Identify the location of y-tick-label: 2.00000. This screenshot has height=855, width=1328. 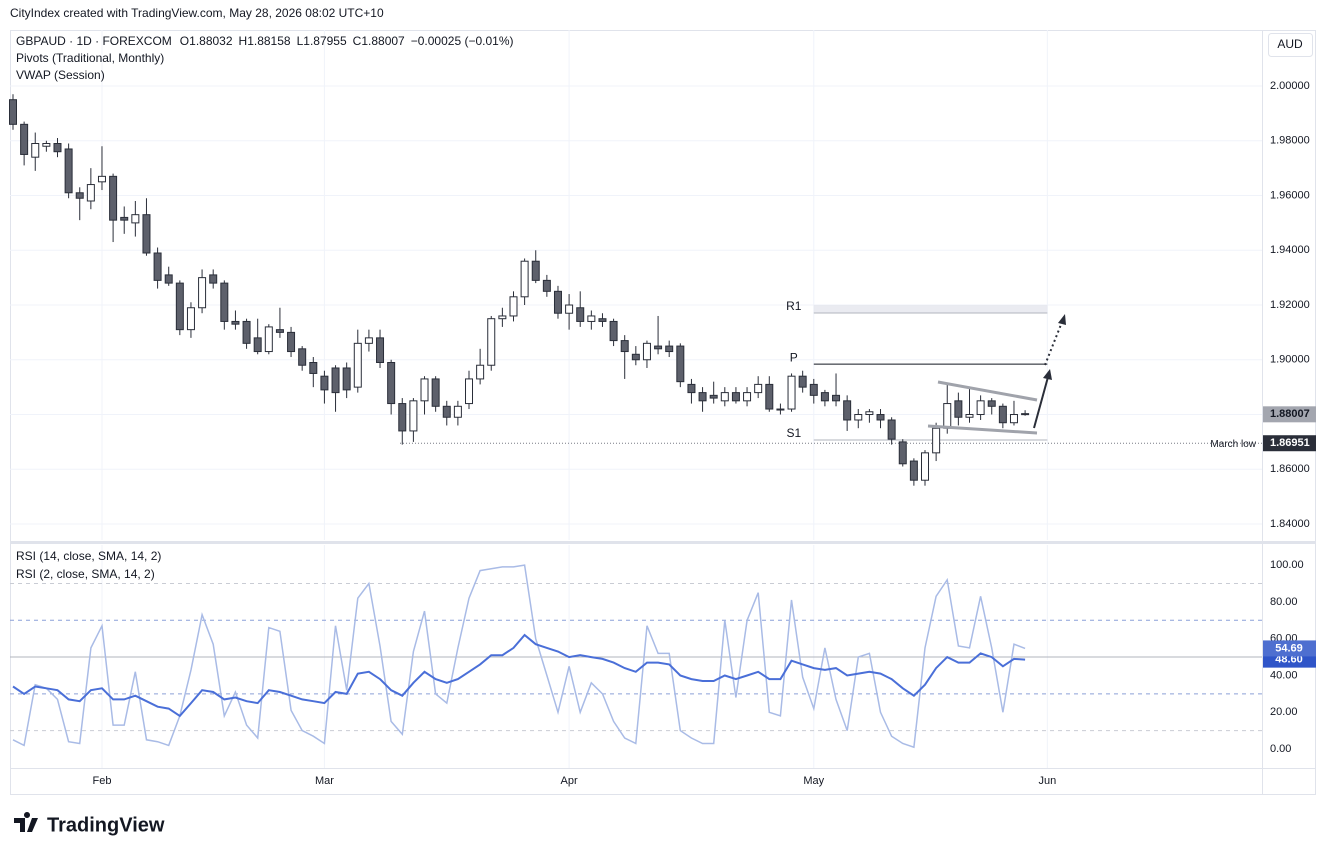
(1290, 86).